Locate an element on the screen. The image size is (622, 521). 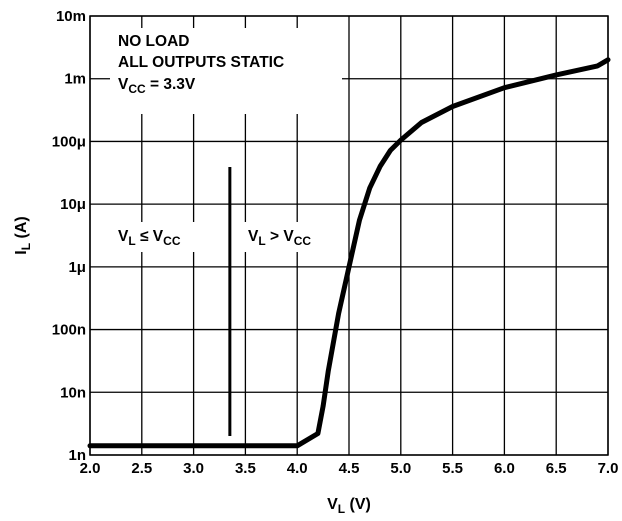
rr-mid: > V is located at coordinates (280, 236).